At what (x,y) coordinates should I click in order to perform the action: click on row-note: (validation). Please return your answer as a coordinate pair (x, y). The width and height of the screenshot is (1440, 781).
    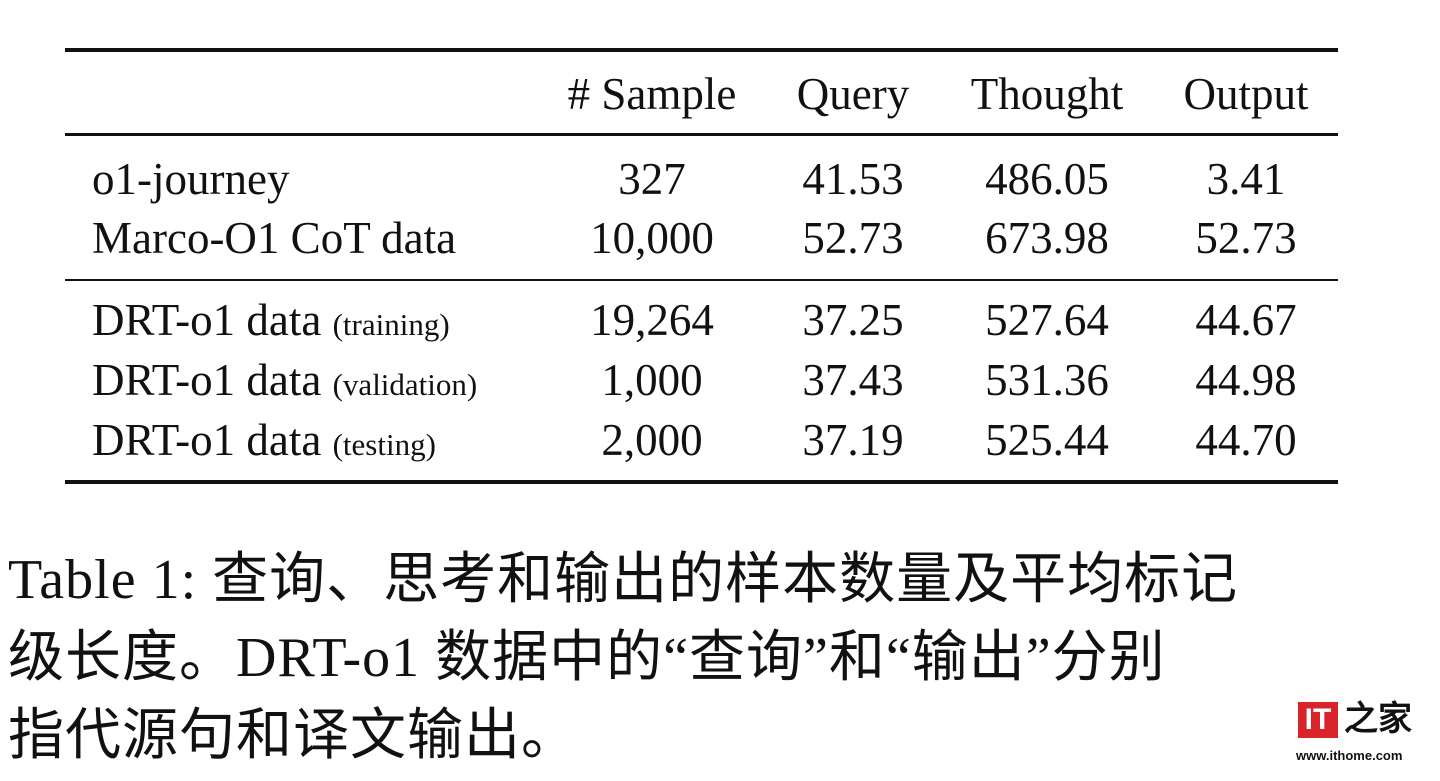
    Looking at the image, I should click on (405, 384).